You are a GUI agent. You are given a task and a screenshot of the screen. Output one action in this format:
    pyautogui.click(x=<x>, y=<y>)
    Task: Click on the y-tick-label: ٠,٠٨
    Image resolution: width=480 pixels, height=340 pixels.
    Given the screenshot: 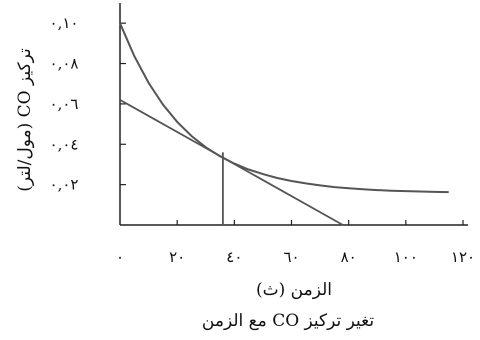 What is the action you would take?
    pyautogui.click(x=64, y=64)
    